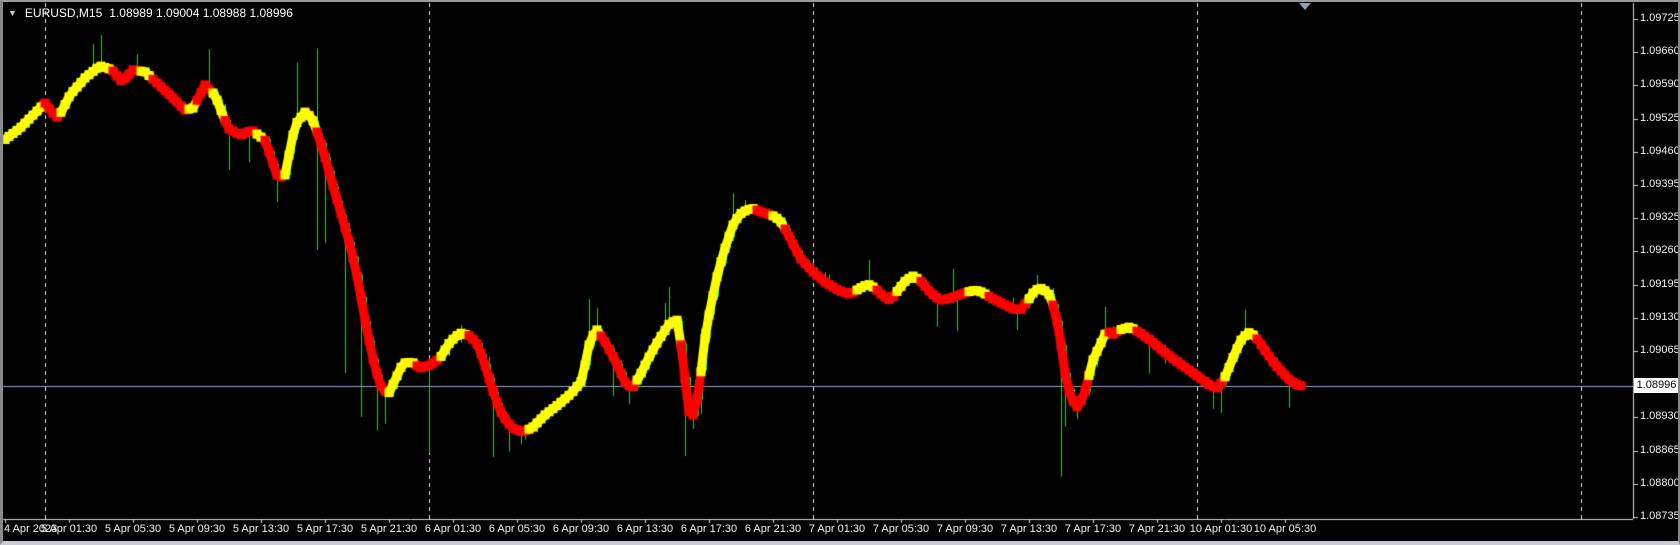 The height and width of the screenshot is (545, 1680). Describe the element at coordinates (1660, 317) in the screenshot. I see `price-axis-label: 1.09130` at that location.